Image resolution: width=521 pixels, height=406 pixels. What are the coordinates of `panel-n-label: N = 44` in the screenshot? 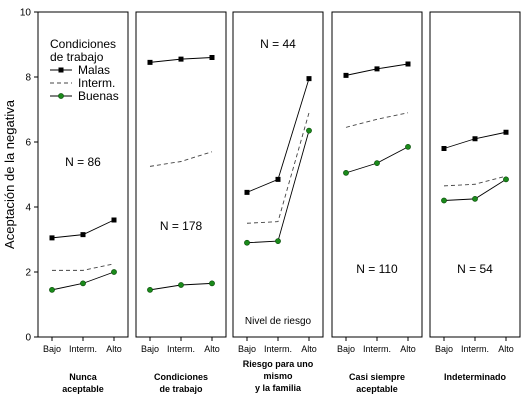 It's located at (278, 44).